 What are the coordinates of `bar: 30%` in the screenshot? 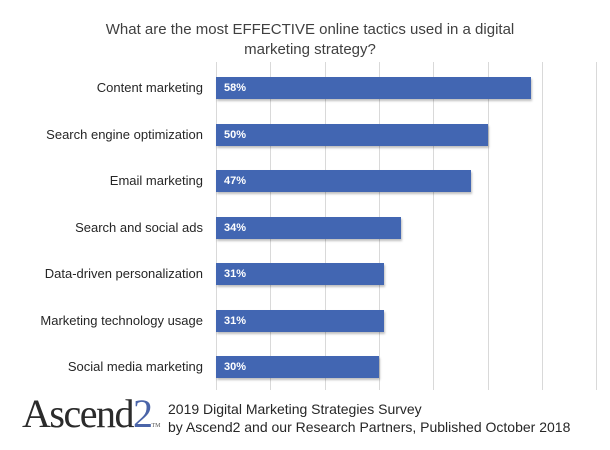 It's located at (297, 367).